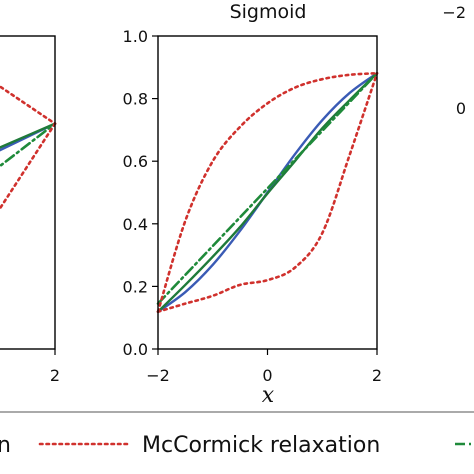 The width and height of the screenshot is (474, 474). Describe the element at coordinates (135, 161) in the screenshot. I see `y-tick-label: 0.6` at that location.